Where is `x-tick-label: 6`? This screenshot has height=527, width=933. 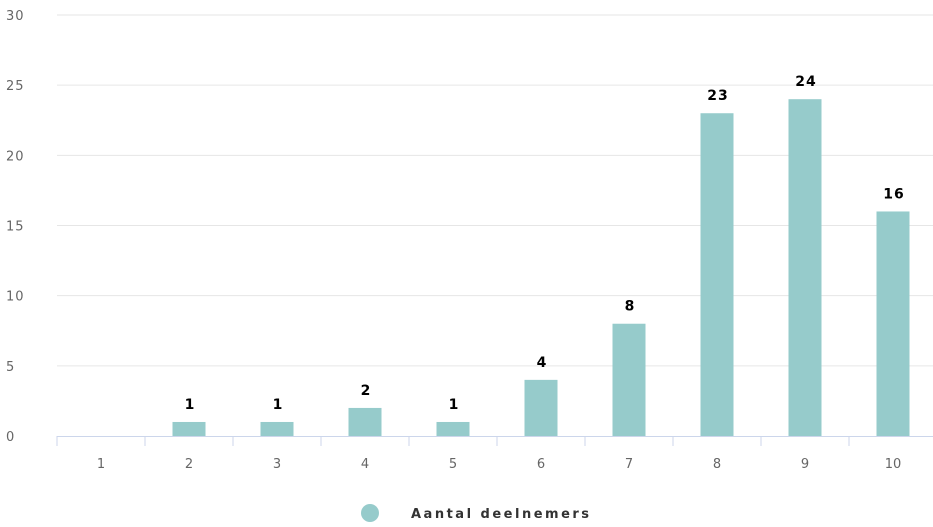 x-tick-label: 6 is located at coordinates (541, 464).